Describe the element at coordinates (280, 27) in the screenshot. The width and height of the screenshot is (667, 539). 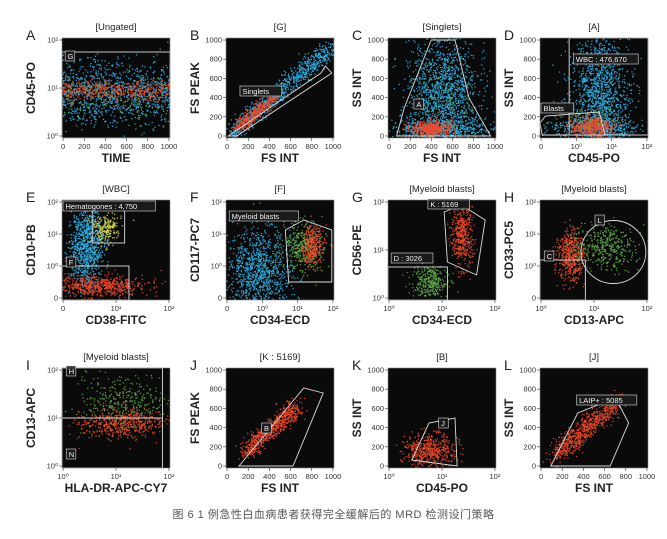
I see `panel-title: [G]` at that location.